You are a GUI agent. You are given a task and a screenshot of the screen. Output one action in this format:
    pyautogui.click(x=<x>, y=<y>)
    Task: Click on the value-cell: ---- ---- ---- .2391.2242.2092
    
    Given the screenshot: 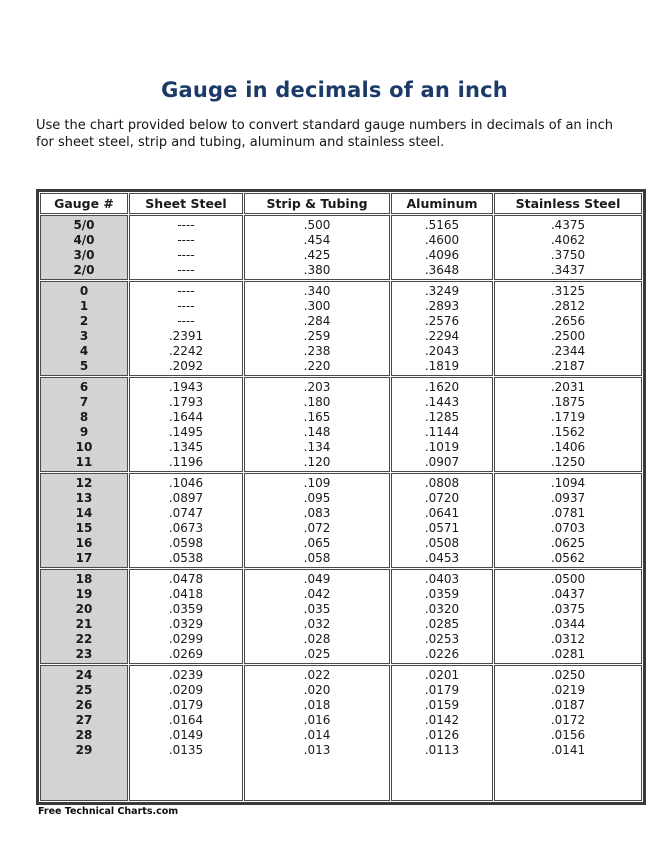 What is the action you would take?
    pyautogui.click(x=186, y=328)
    